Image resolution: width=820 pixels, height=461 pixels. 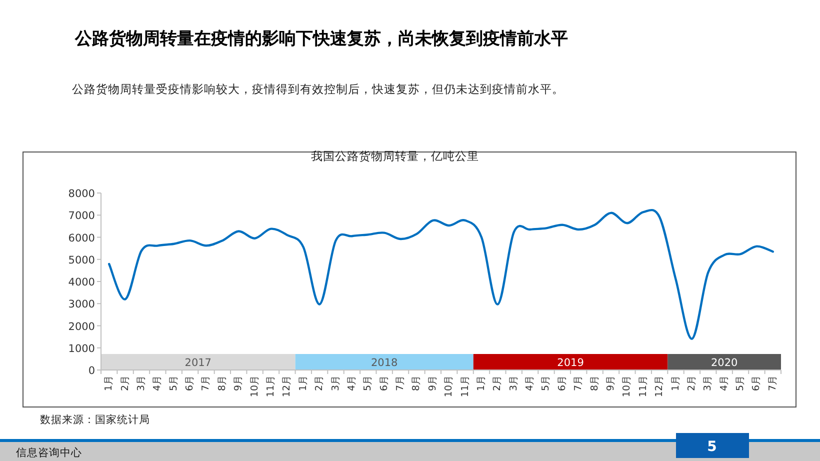 What do you see at coordinates (81, 282) in the screenshot?
I see `y-tick-label: 4000` at bounding box center [81, 282].